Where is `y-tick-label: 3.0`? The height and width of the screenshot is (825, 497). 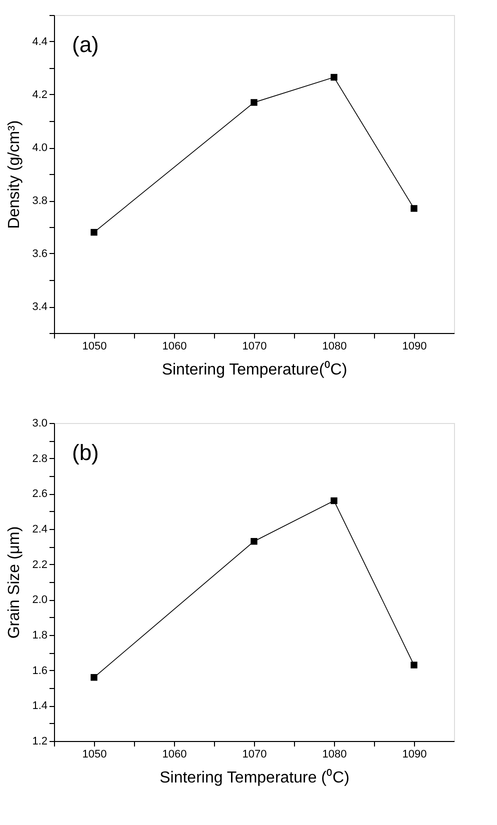
y-tick-label: 3.0 is located at coordinates (40, 424).